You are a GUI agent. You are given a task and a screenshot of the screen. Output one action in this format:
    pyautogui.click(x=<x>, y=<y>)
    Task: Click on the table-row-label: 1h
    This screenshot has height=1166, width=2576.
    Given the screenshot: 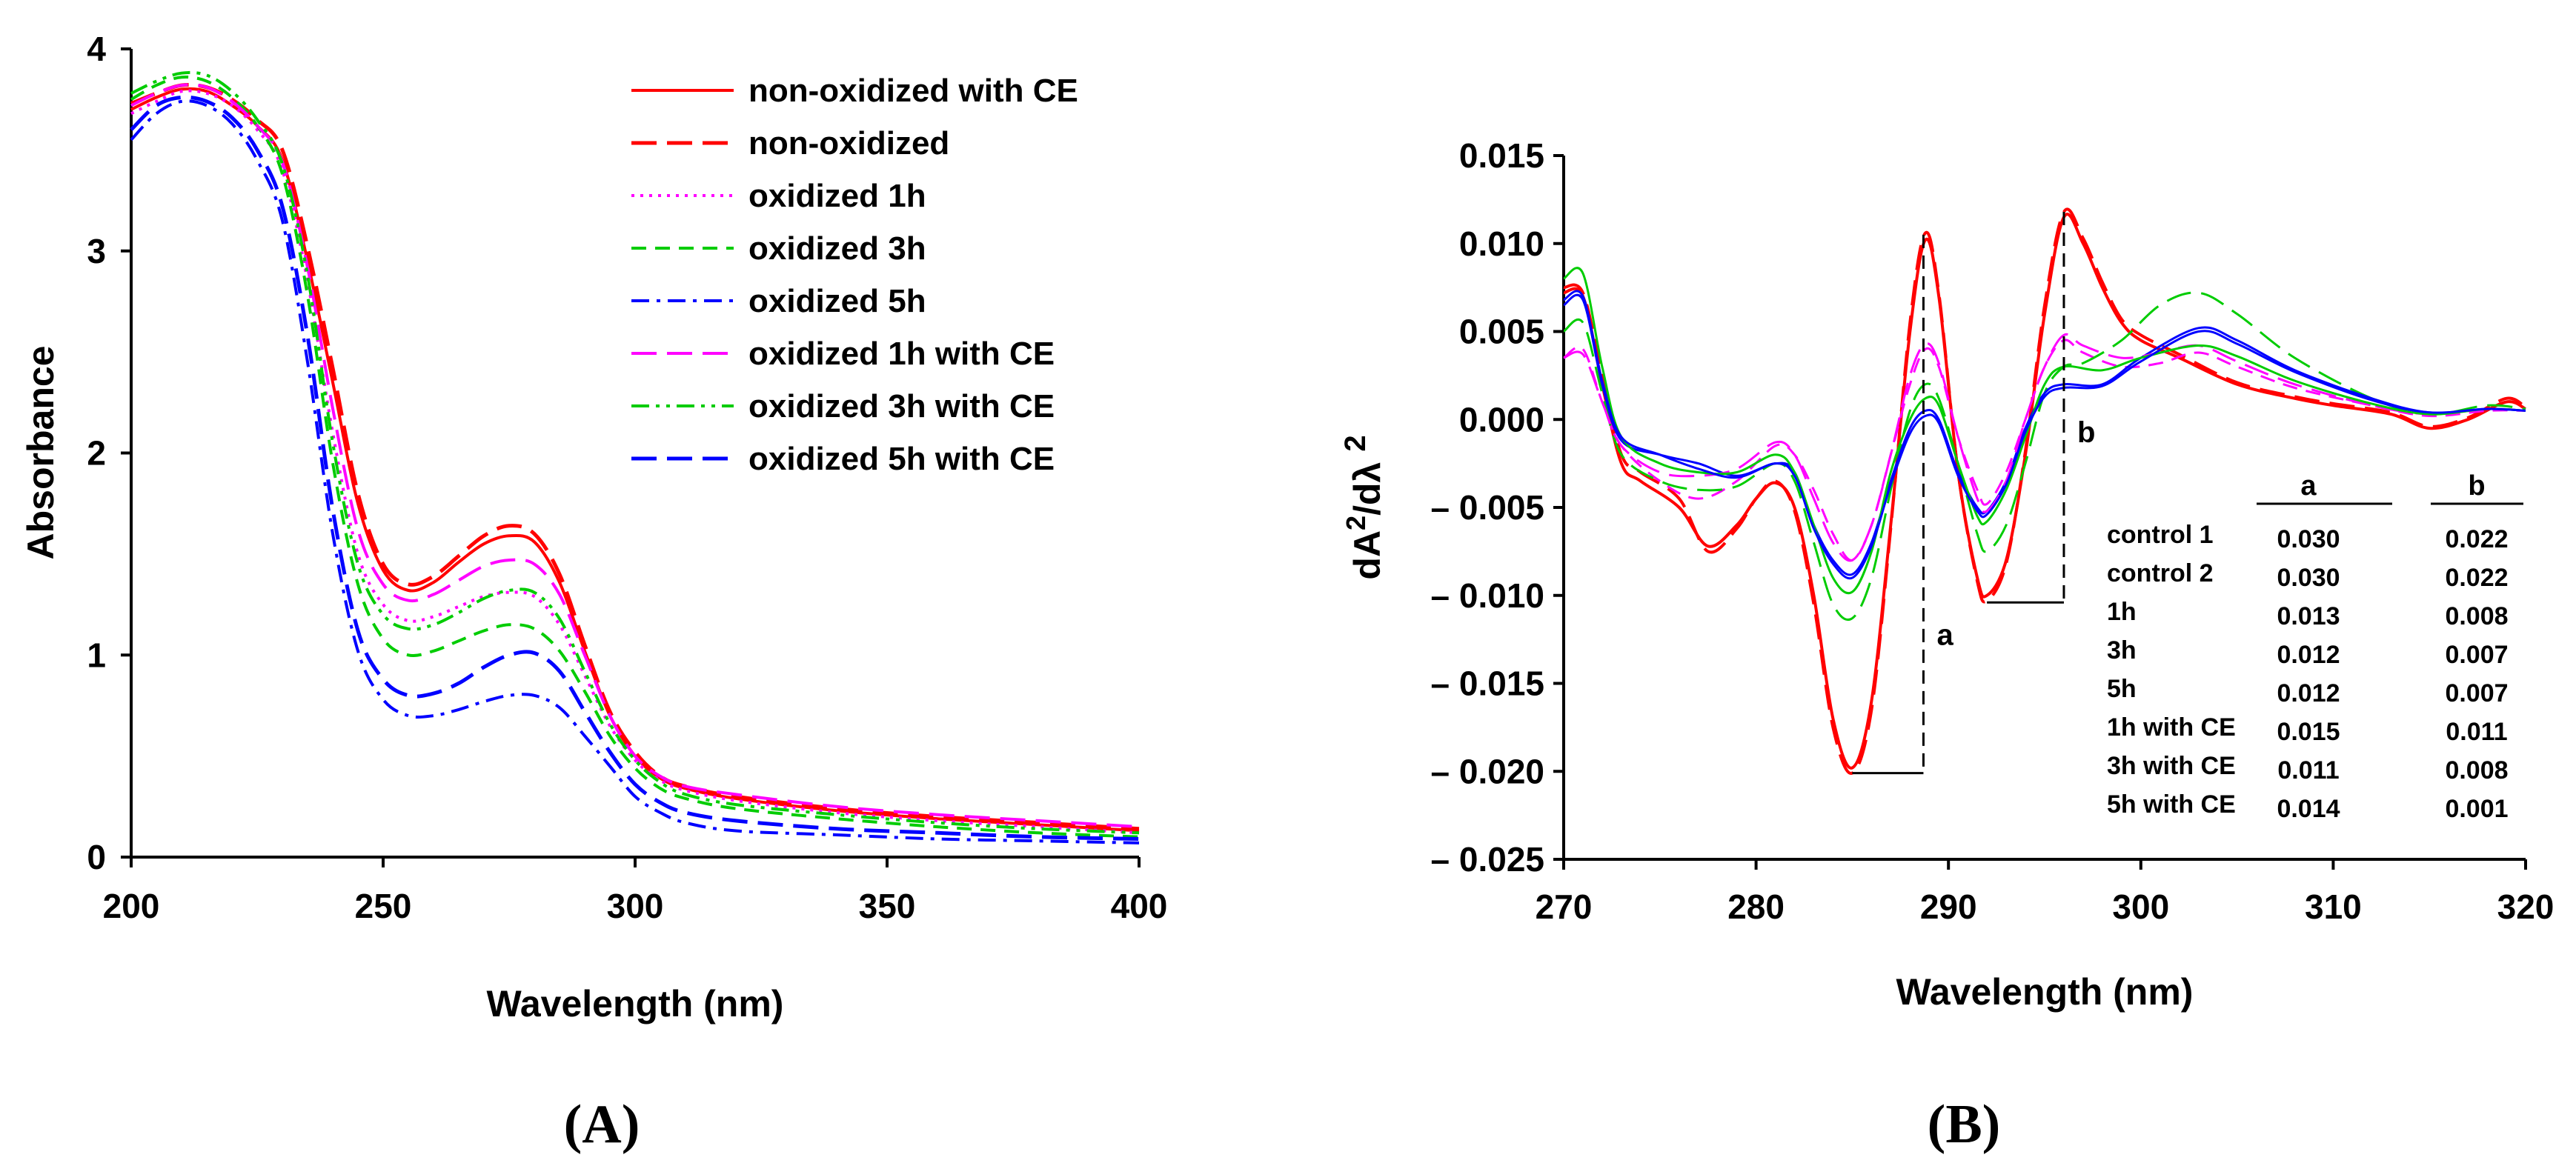 What is the action you would take?
    pyautogui.click(x=2122, y=612)
    